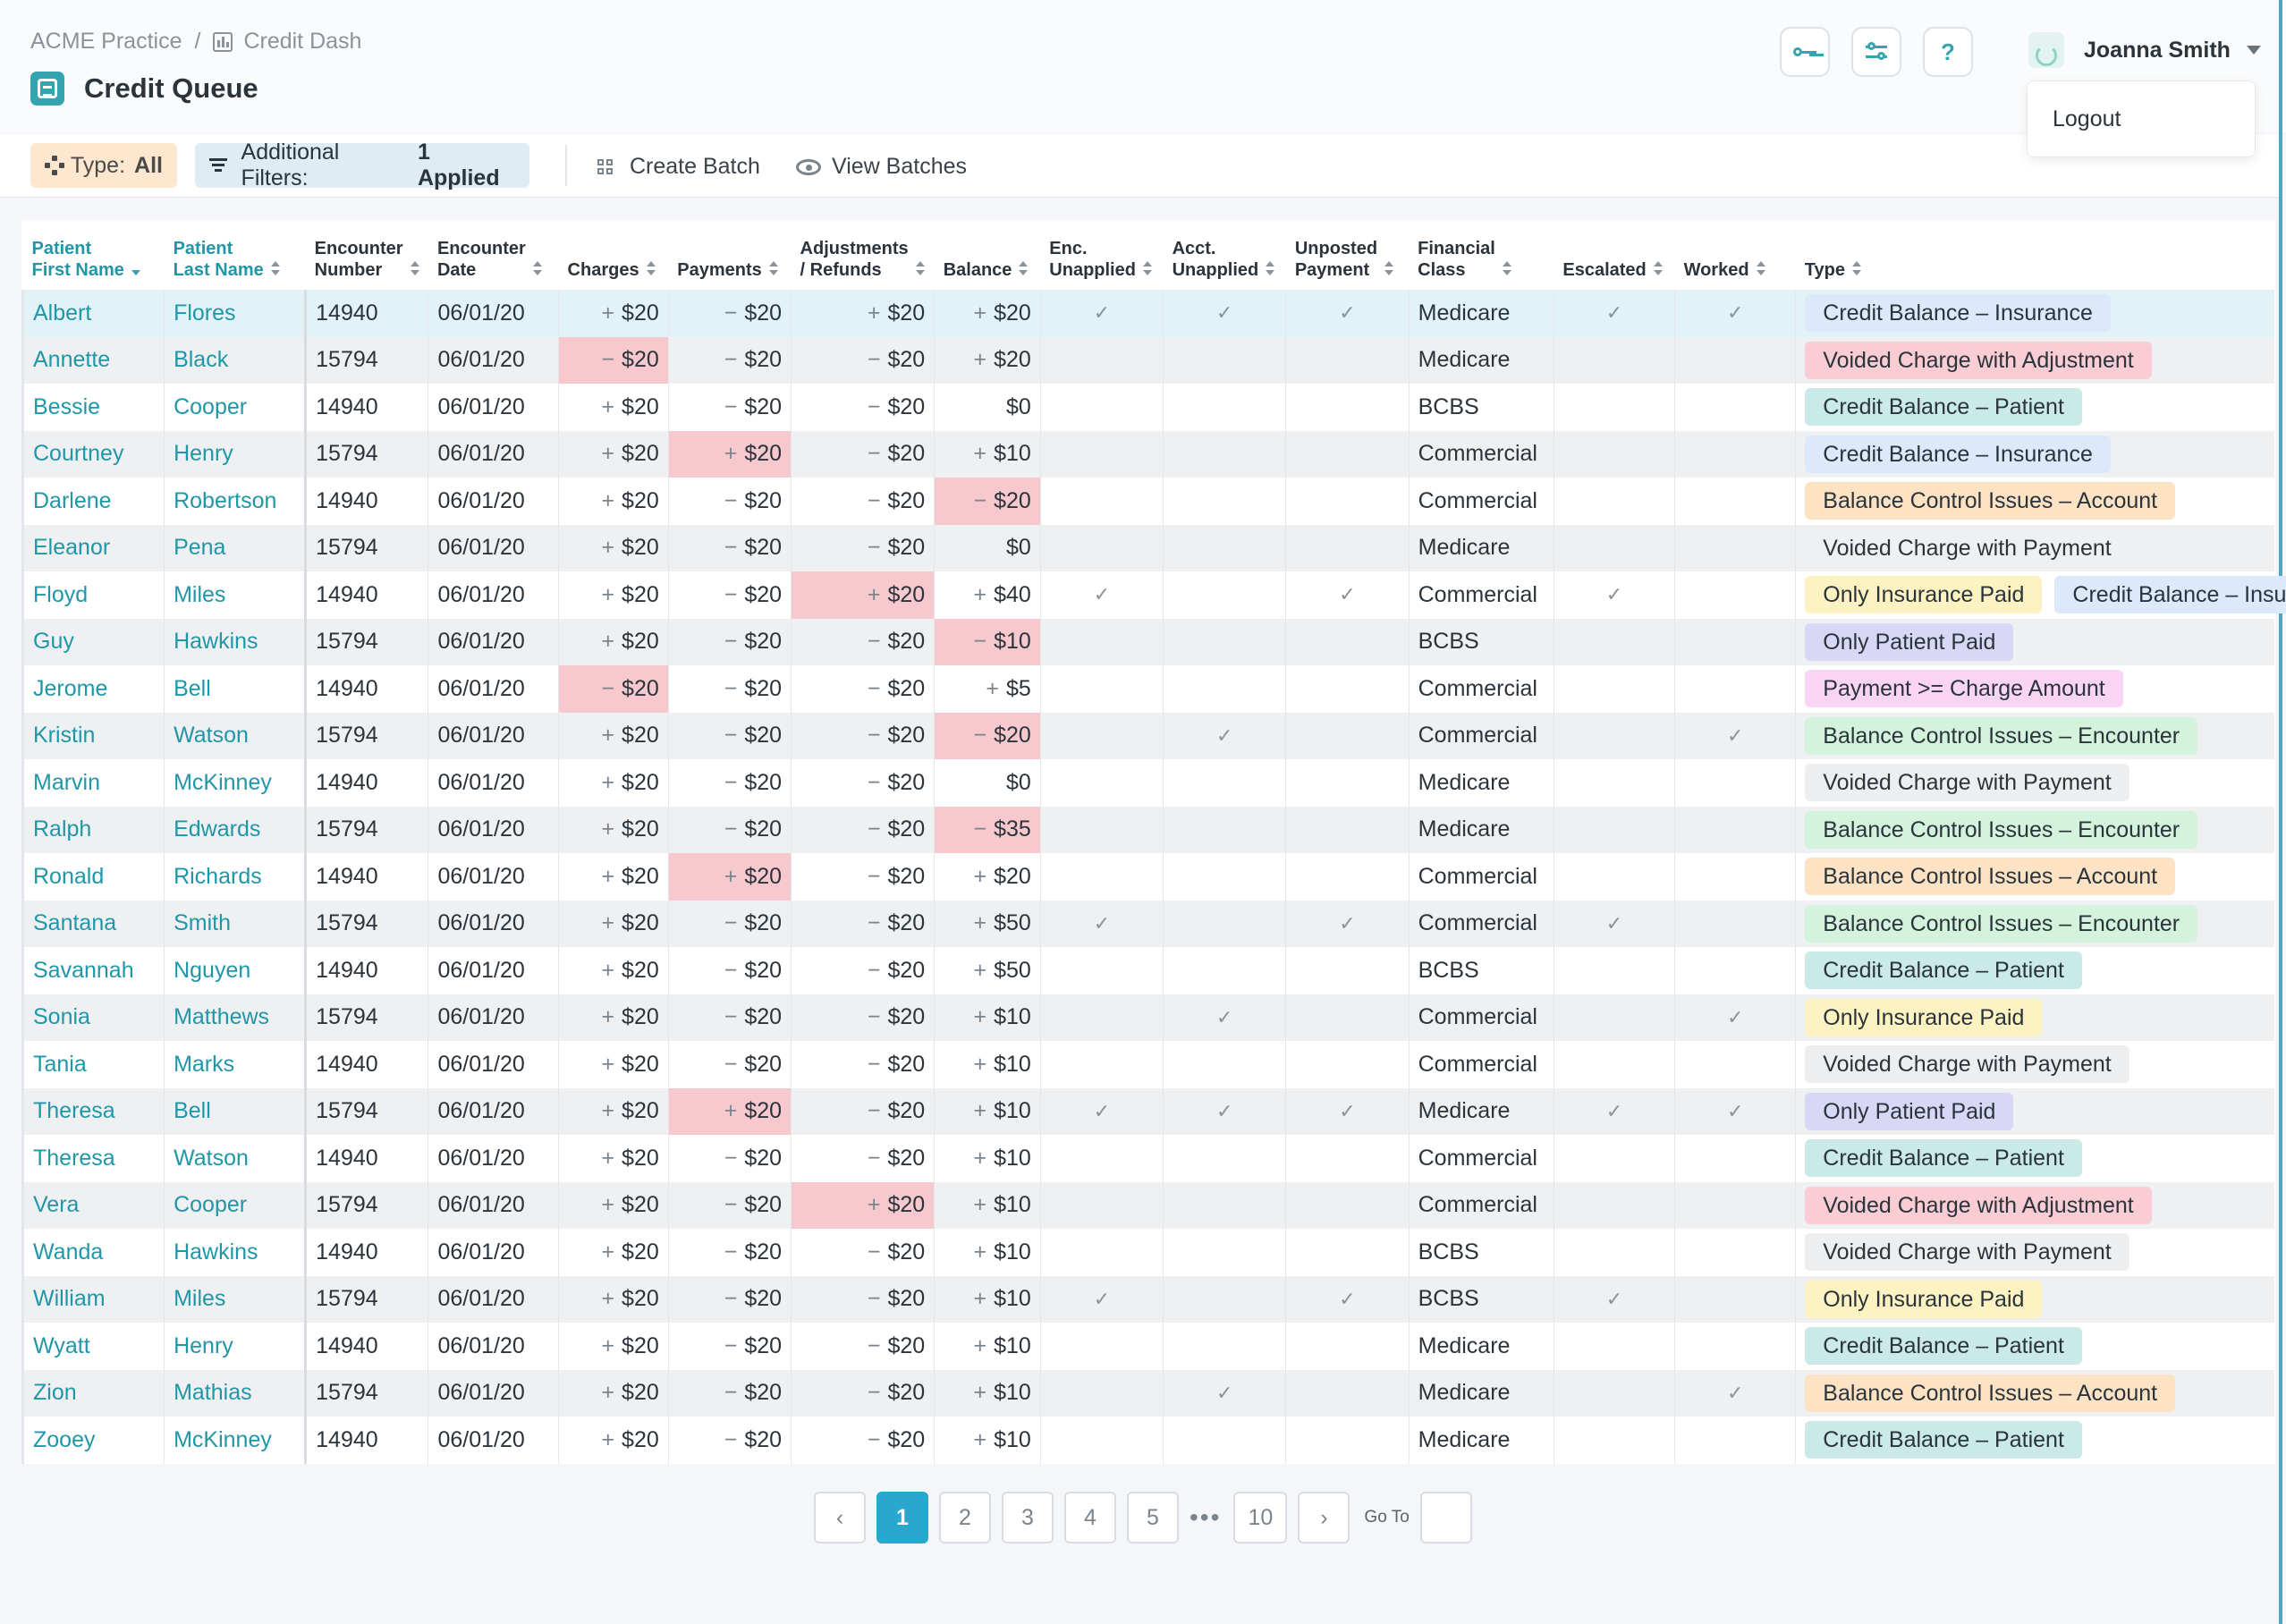  What do you see at coordinates (1614, 255) in the screenshot?
I see `column-header: Escalated` at bounding box center [1614, 255].